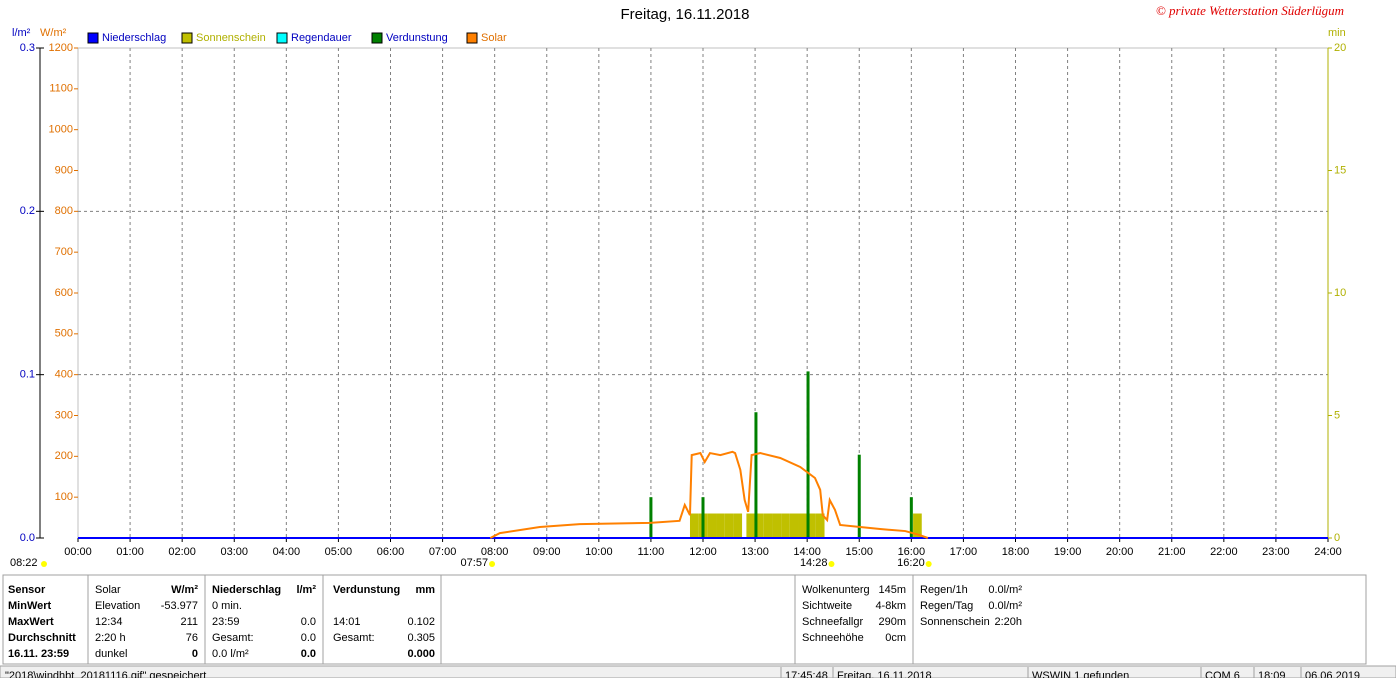  Describe the element at coordinates (234, 552) in the screenshot. I see `x-tick-label: 03:00` at that location.